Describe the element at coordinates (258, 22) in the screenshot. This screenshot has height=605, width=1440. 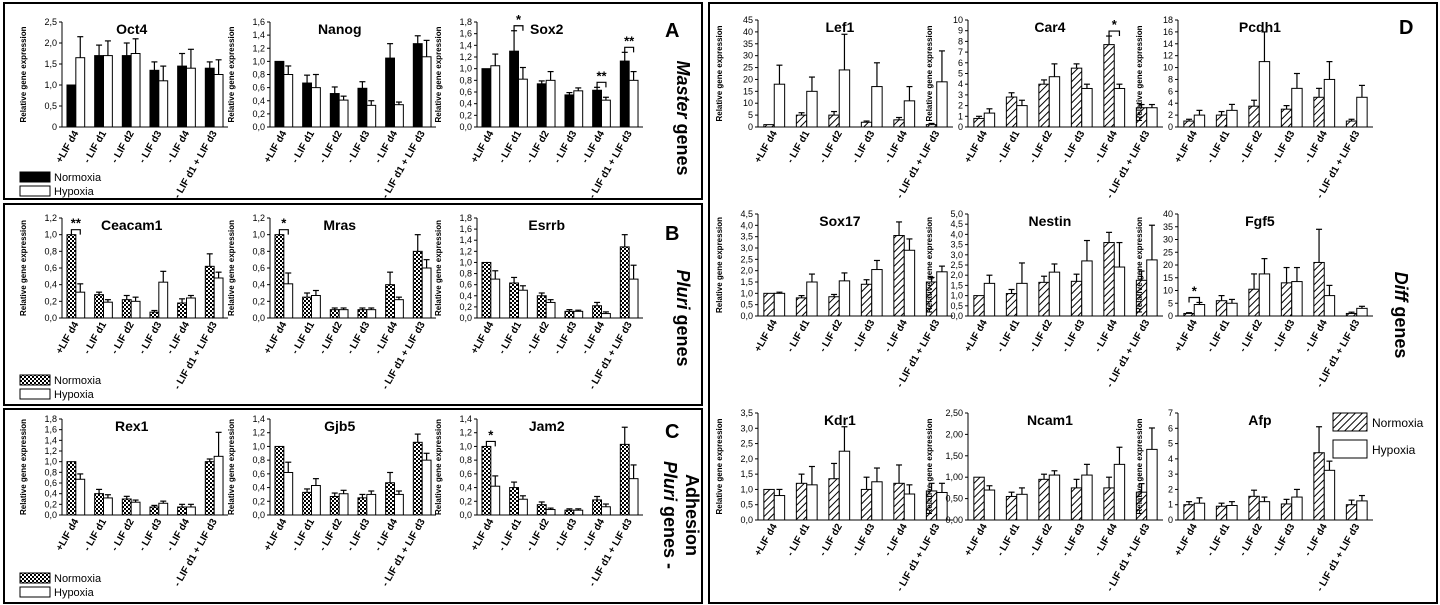
I see `y-tick-label: 1,6` at that location.